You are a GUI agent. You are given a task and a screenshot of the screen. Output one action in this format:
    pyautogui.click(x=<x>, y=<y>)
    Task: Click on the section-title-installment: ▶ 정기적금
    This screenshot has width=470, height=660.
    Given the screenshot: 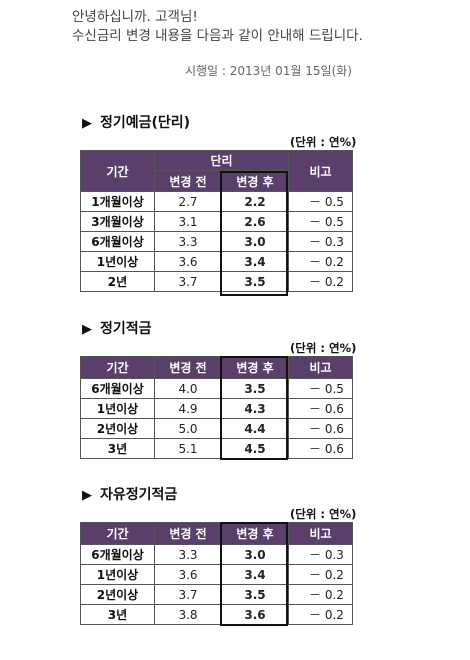 What is the action you would take?
    pyautogui.click(x=117, y=329)
    